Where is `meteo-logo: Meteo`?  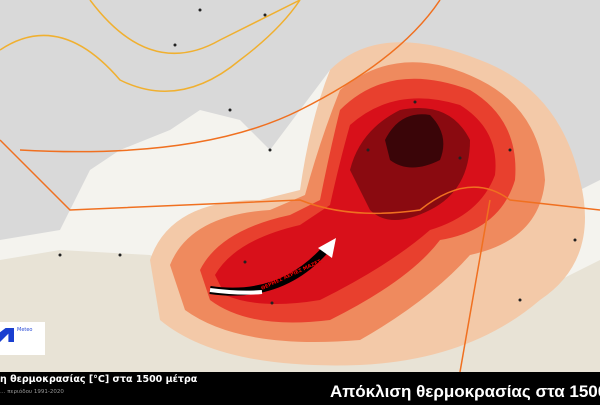
meteo-logo: Meteo is located at coordinates (22, 338).